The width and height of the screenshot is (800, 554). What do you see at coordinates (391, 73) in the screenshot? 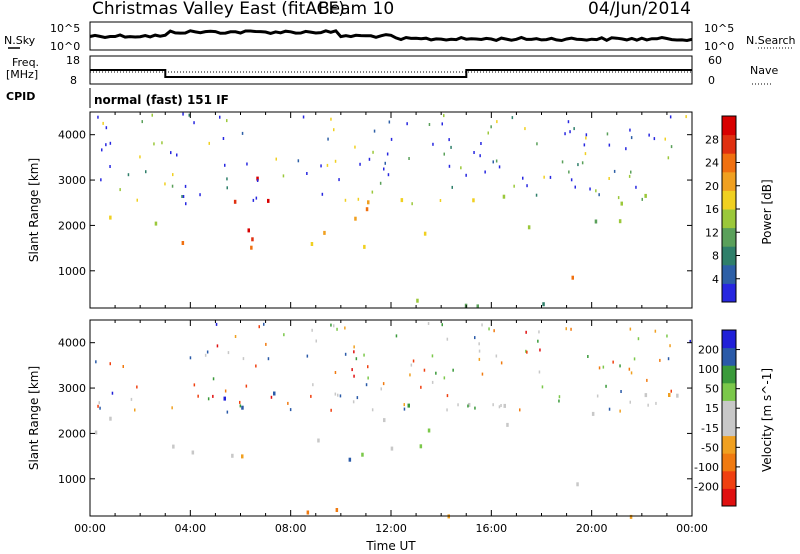
I see `freq-series` at bounding box center [391, 73].